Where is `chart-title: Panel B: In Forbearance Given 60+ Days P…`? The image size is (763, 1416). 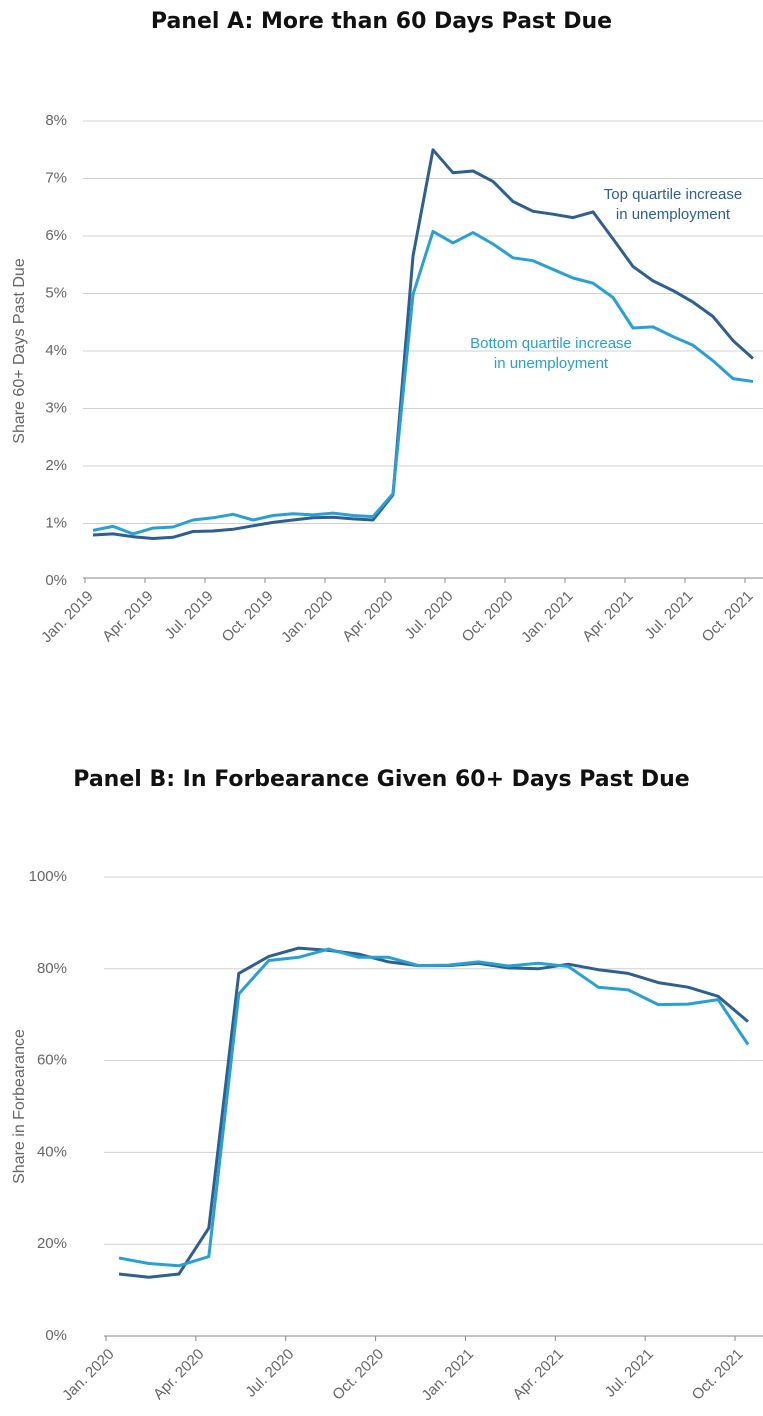 chart-title: Panel B: In Forbearance Given 60+ Days P… is located at coordinates (381, 779).